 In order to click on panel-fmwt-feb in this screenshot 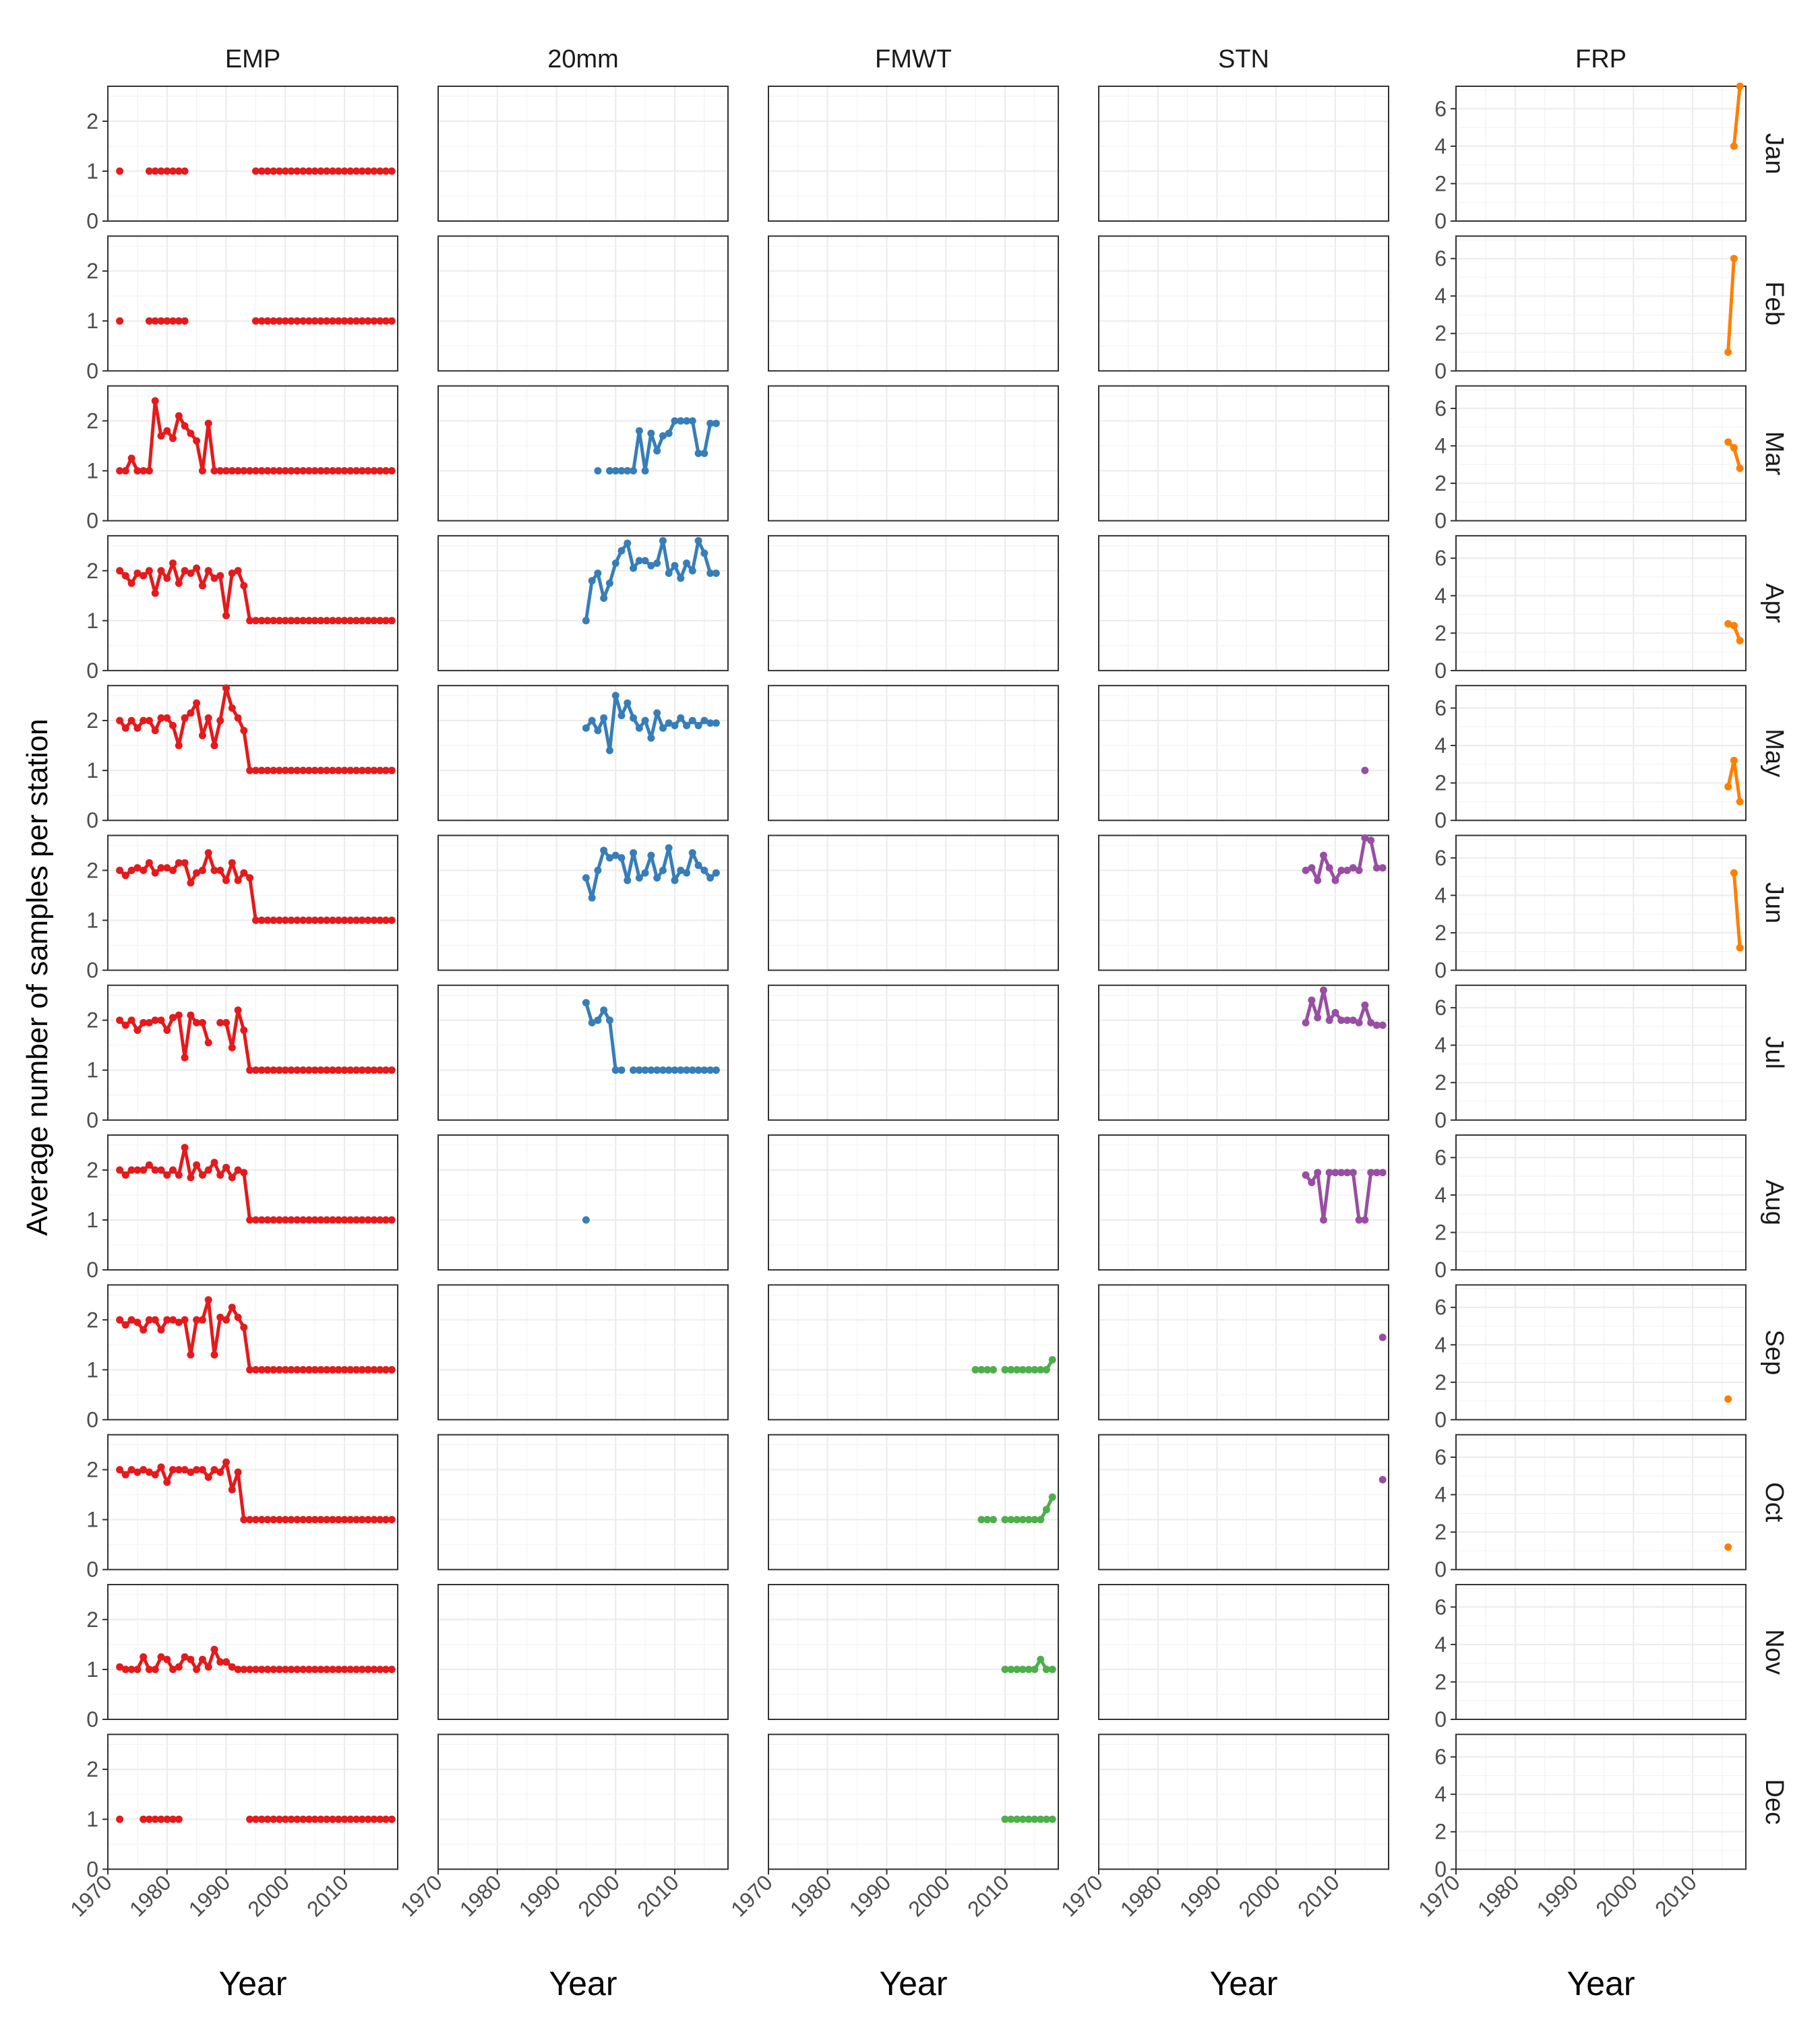, I will do `click(914, 303)`.